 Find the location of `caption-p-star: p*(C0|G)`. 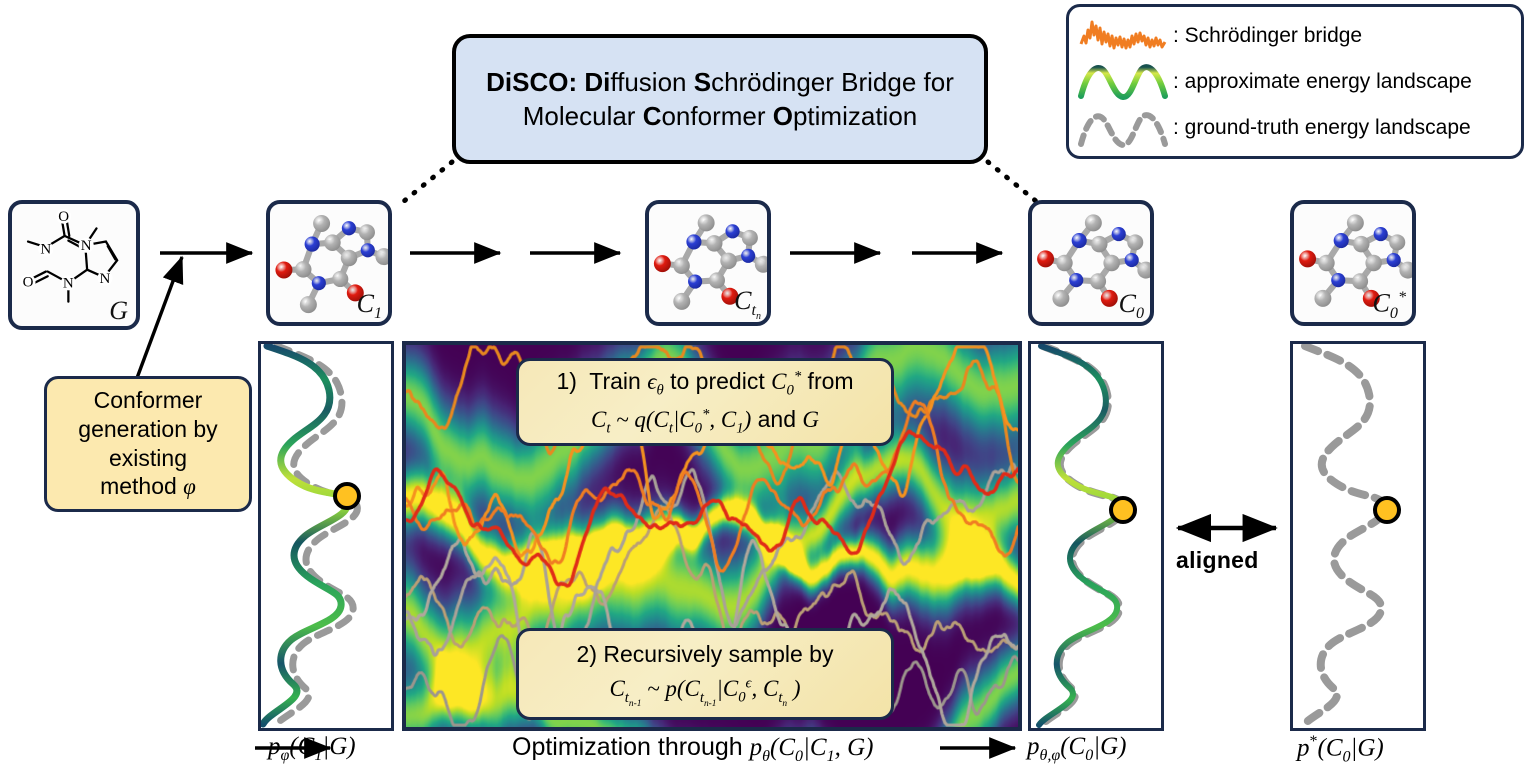

caption-p-star: p*(C0|G) is located at coordinates (1340, 749).